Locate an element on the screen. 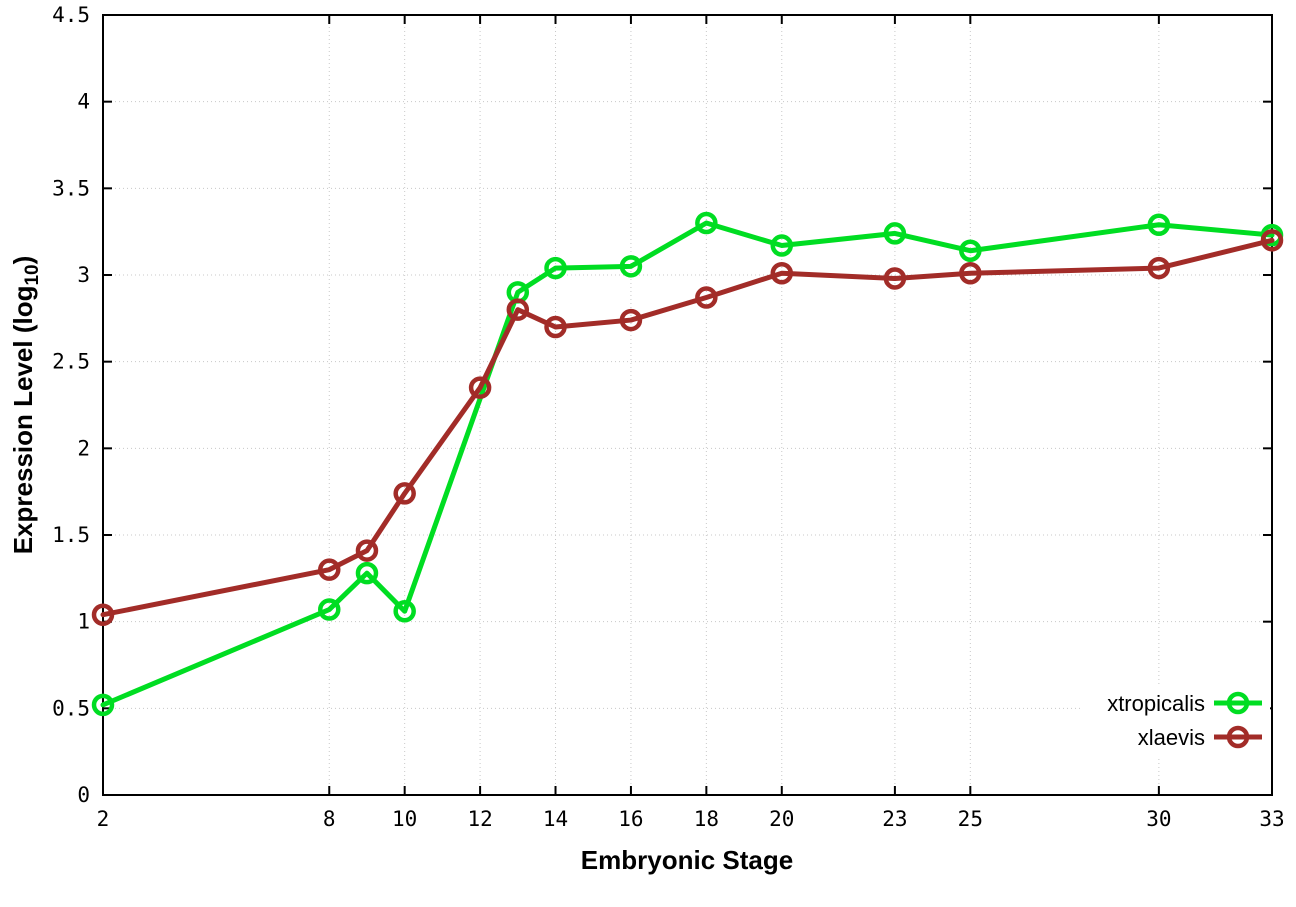  legend: xtropicalis xlaevis is located at coordinates (1176, 721).